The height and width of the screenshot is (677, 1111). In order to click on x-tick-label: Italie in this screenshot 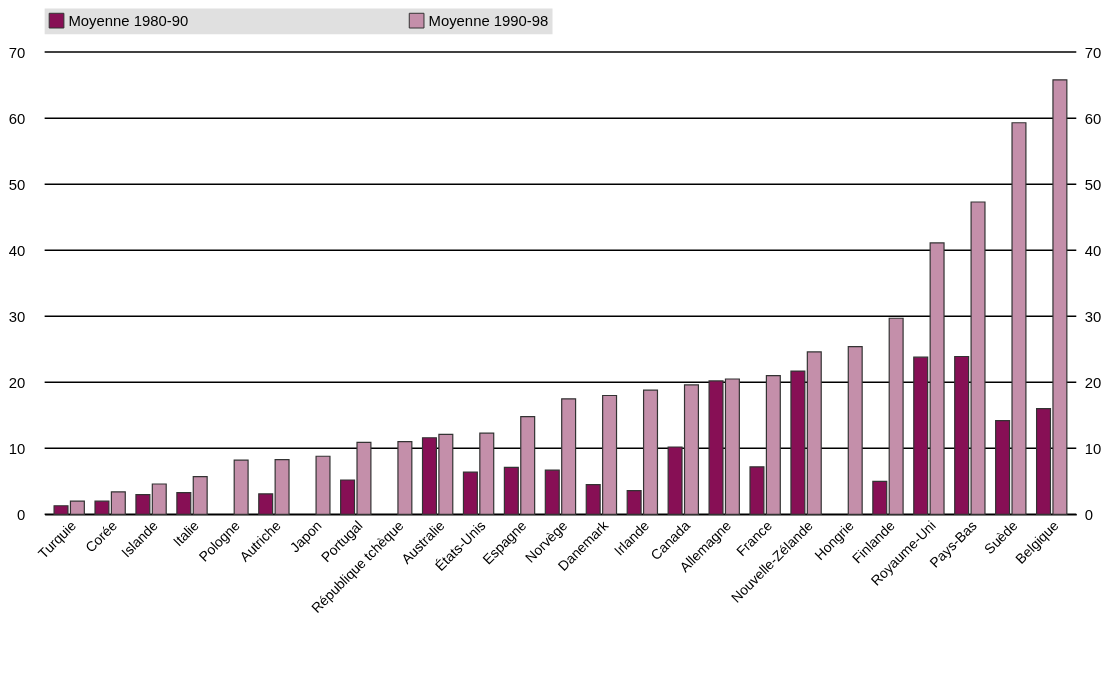, I will do `click(186, 533)`.